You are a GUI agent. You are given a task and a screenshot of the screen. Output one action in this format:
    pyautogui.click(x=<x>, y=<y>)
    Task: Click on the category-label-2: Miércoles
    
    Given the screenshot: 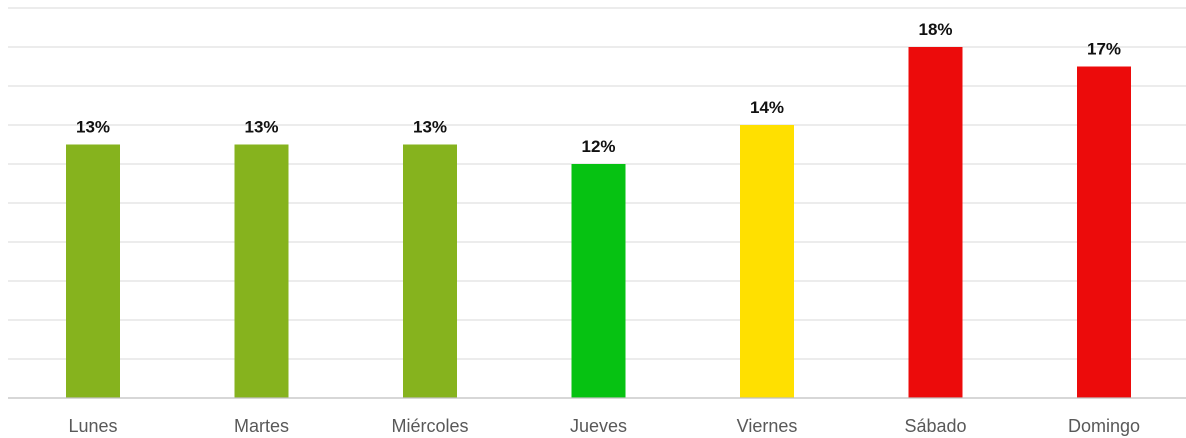 What is the action you would take?
    pyautogui.click(x=429, y=426)
    